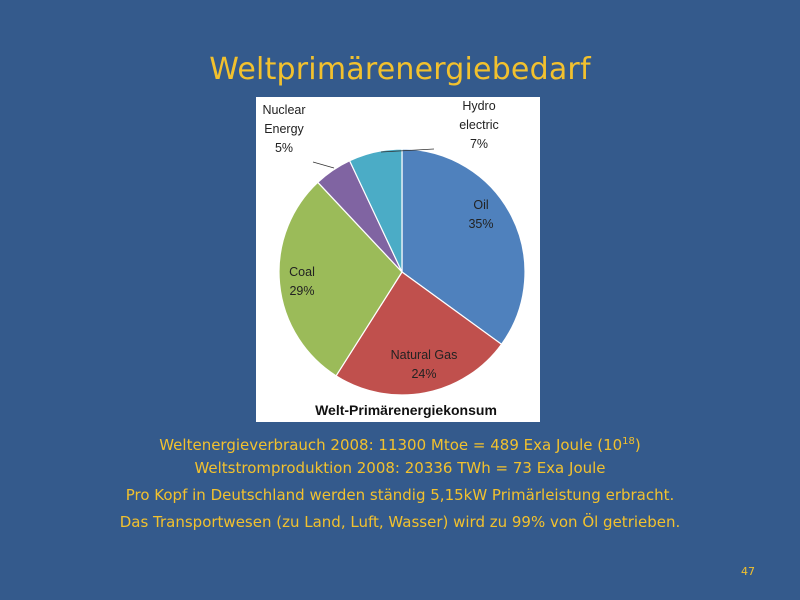  I want to click on chart-title: Welt-Primärenergiekonsum, so click(406, 410).